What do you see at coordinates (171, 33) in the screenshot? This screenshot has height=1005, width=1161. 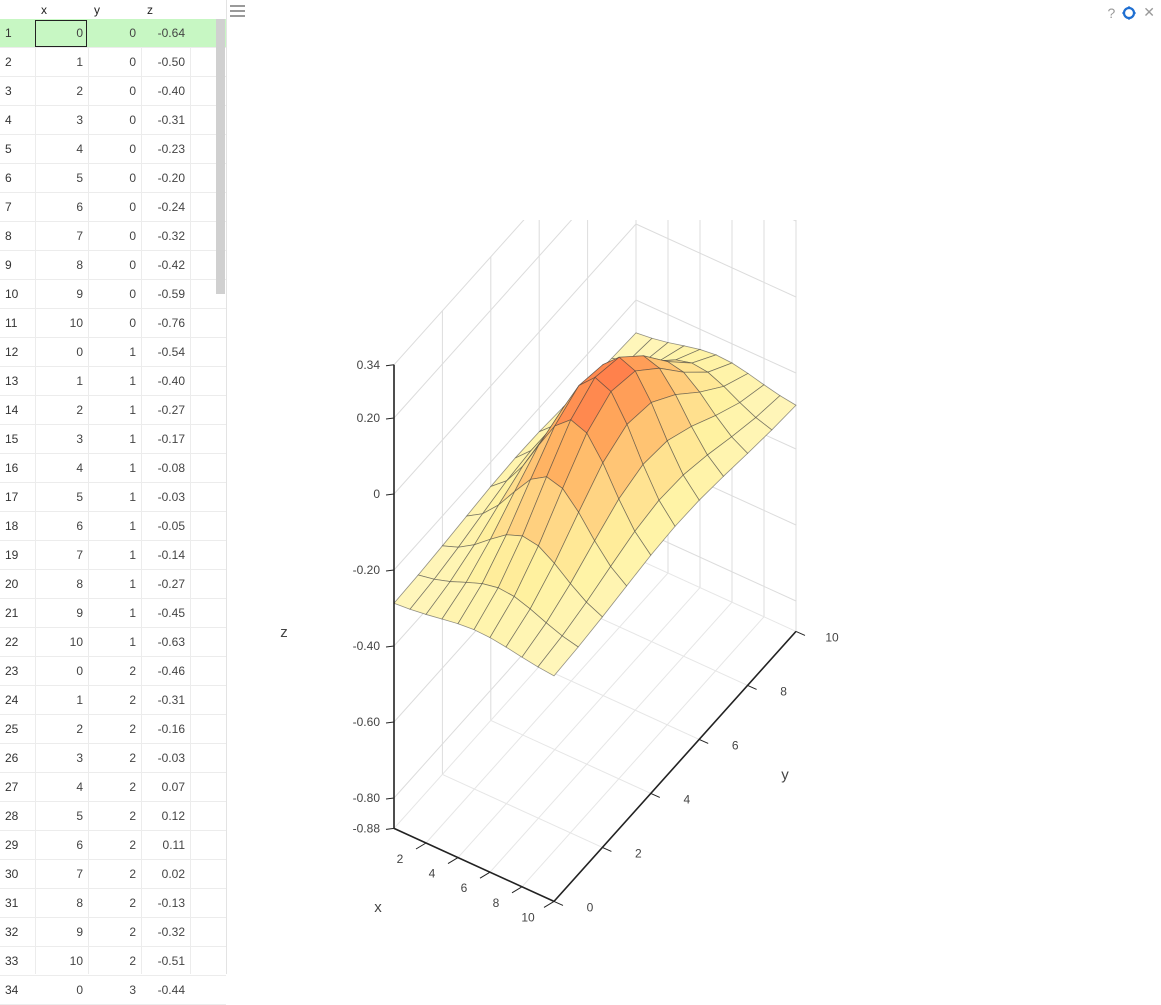 I see `cell-z: -0.64` at bounding box center [171, 33].